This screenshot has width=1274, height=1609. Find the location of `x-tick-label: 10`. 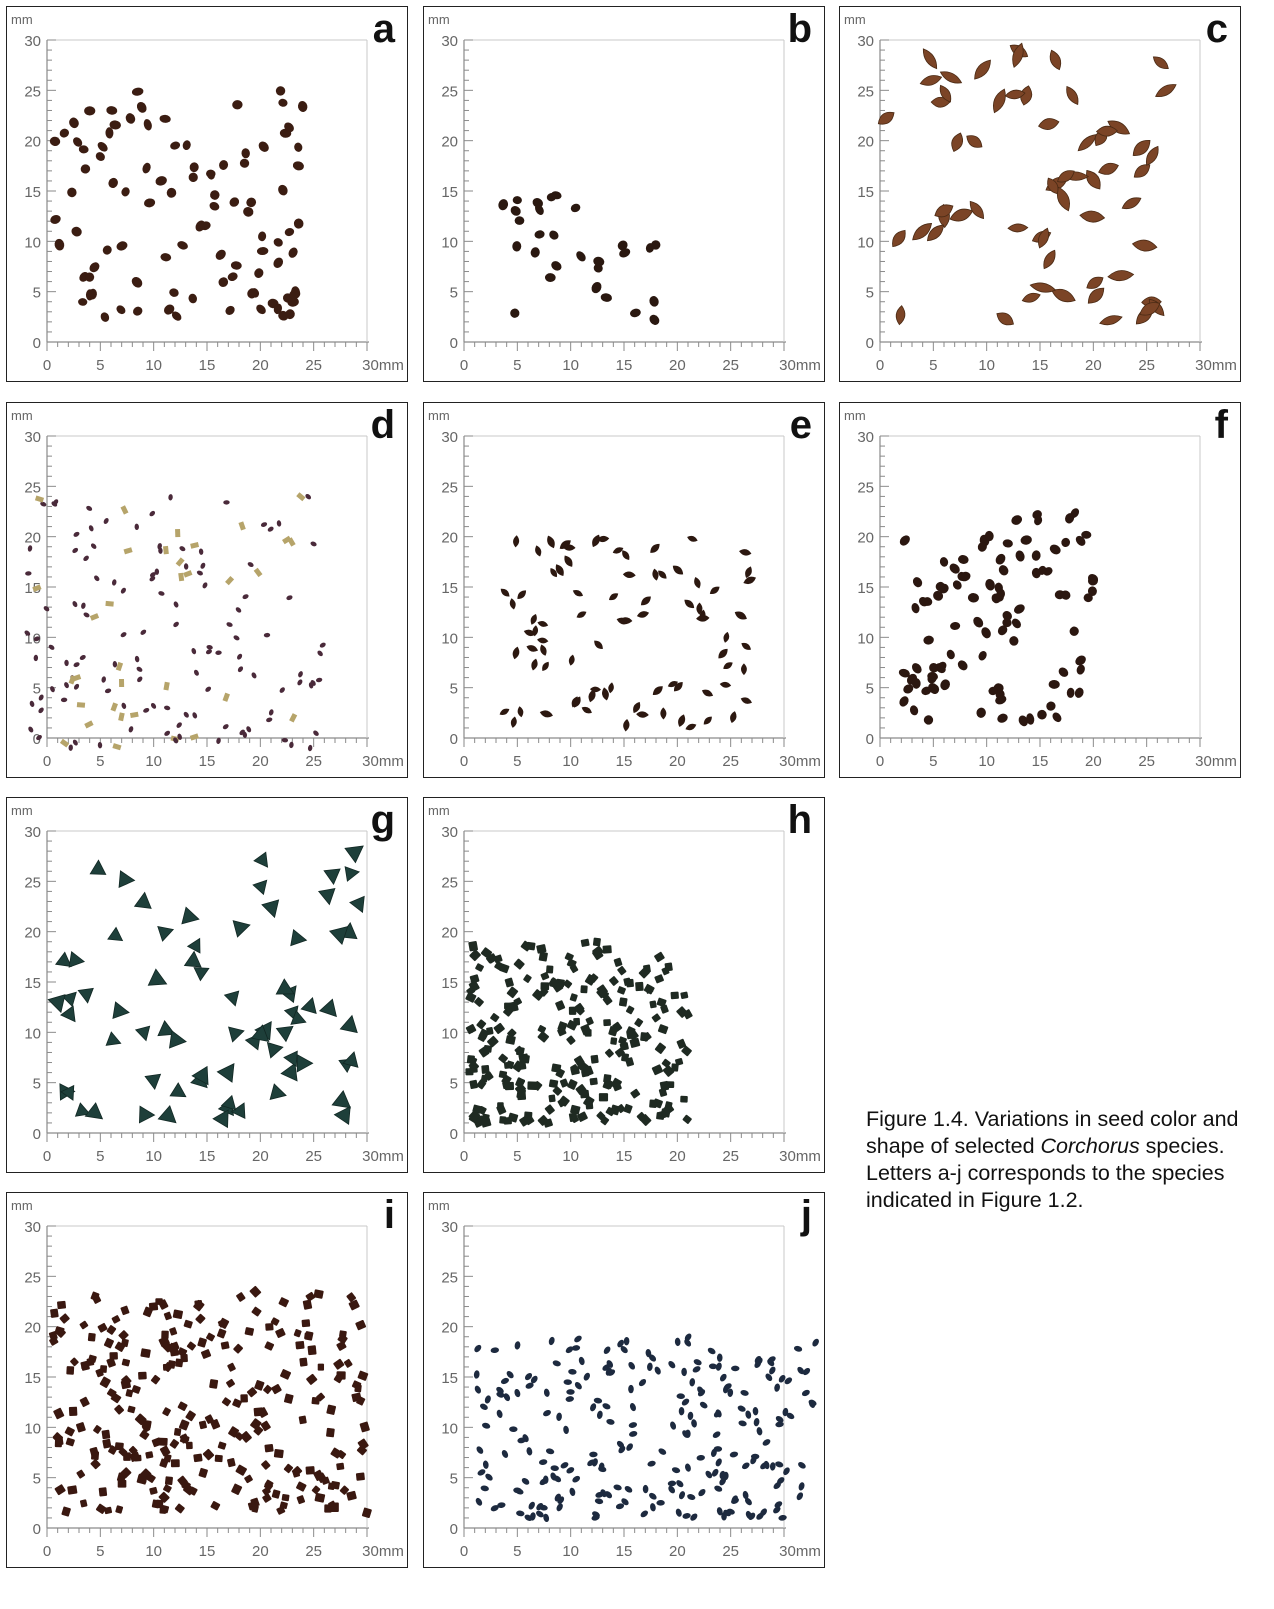

x-tick-label: 10 is located at coordinates (153, 1156).